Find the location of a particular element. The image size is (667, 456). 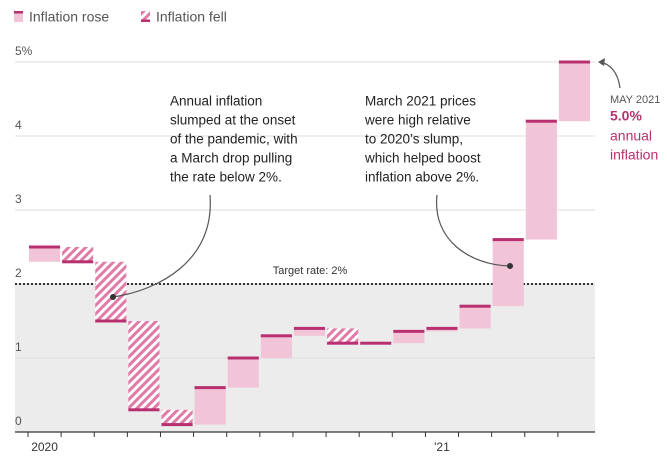

annotation-text: inflation above 2%. is located at coordinates (422, 177).